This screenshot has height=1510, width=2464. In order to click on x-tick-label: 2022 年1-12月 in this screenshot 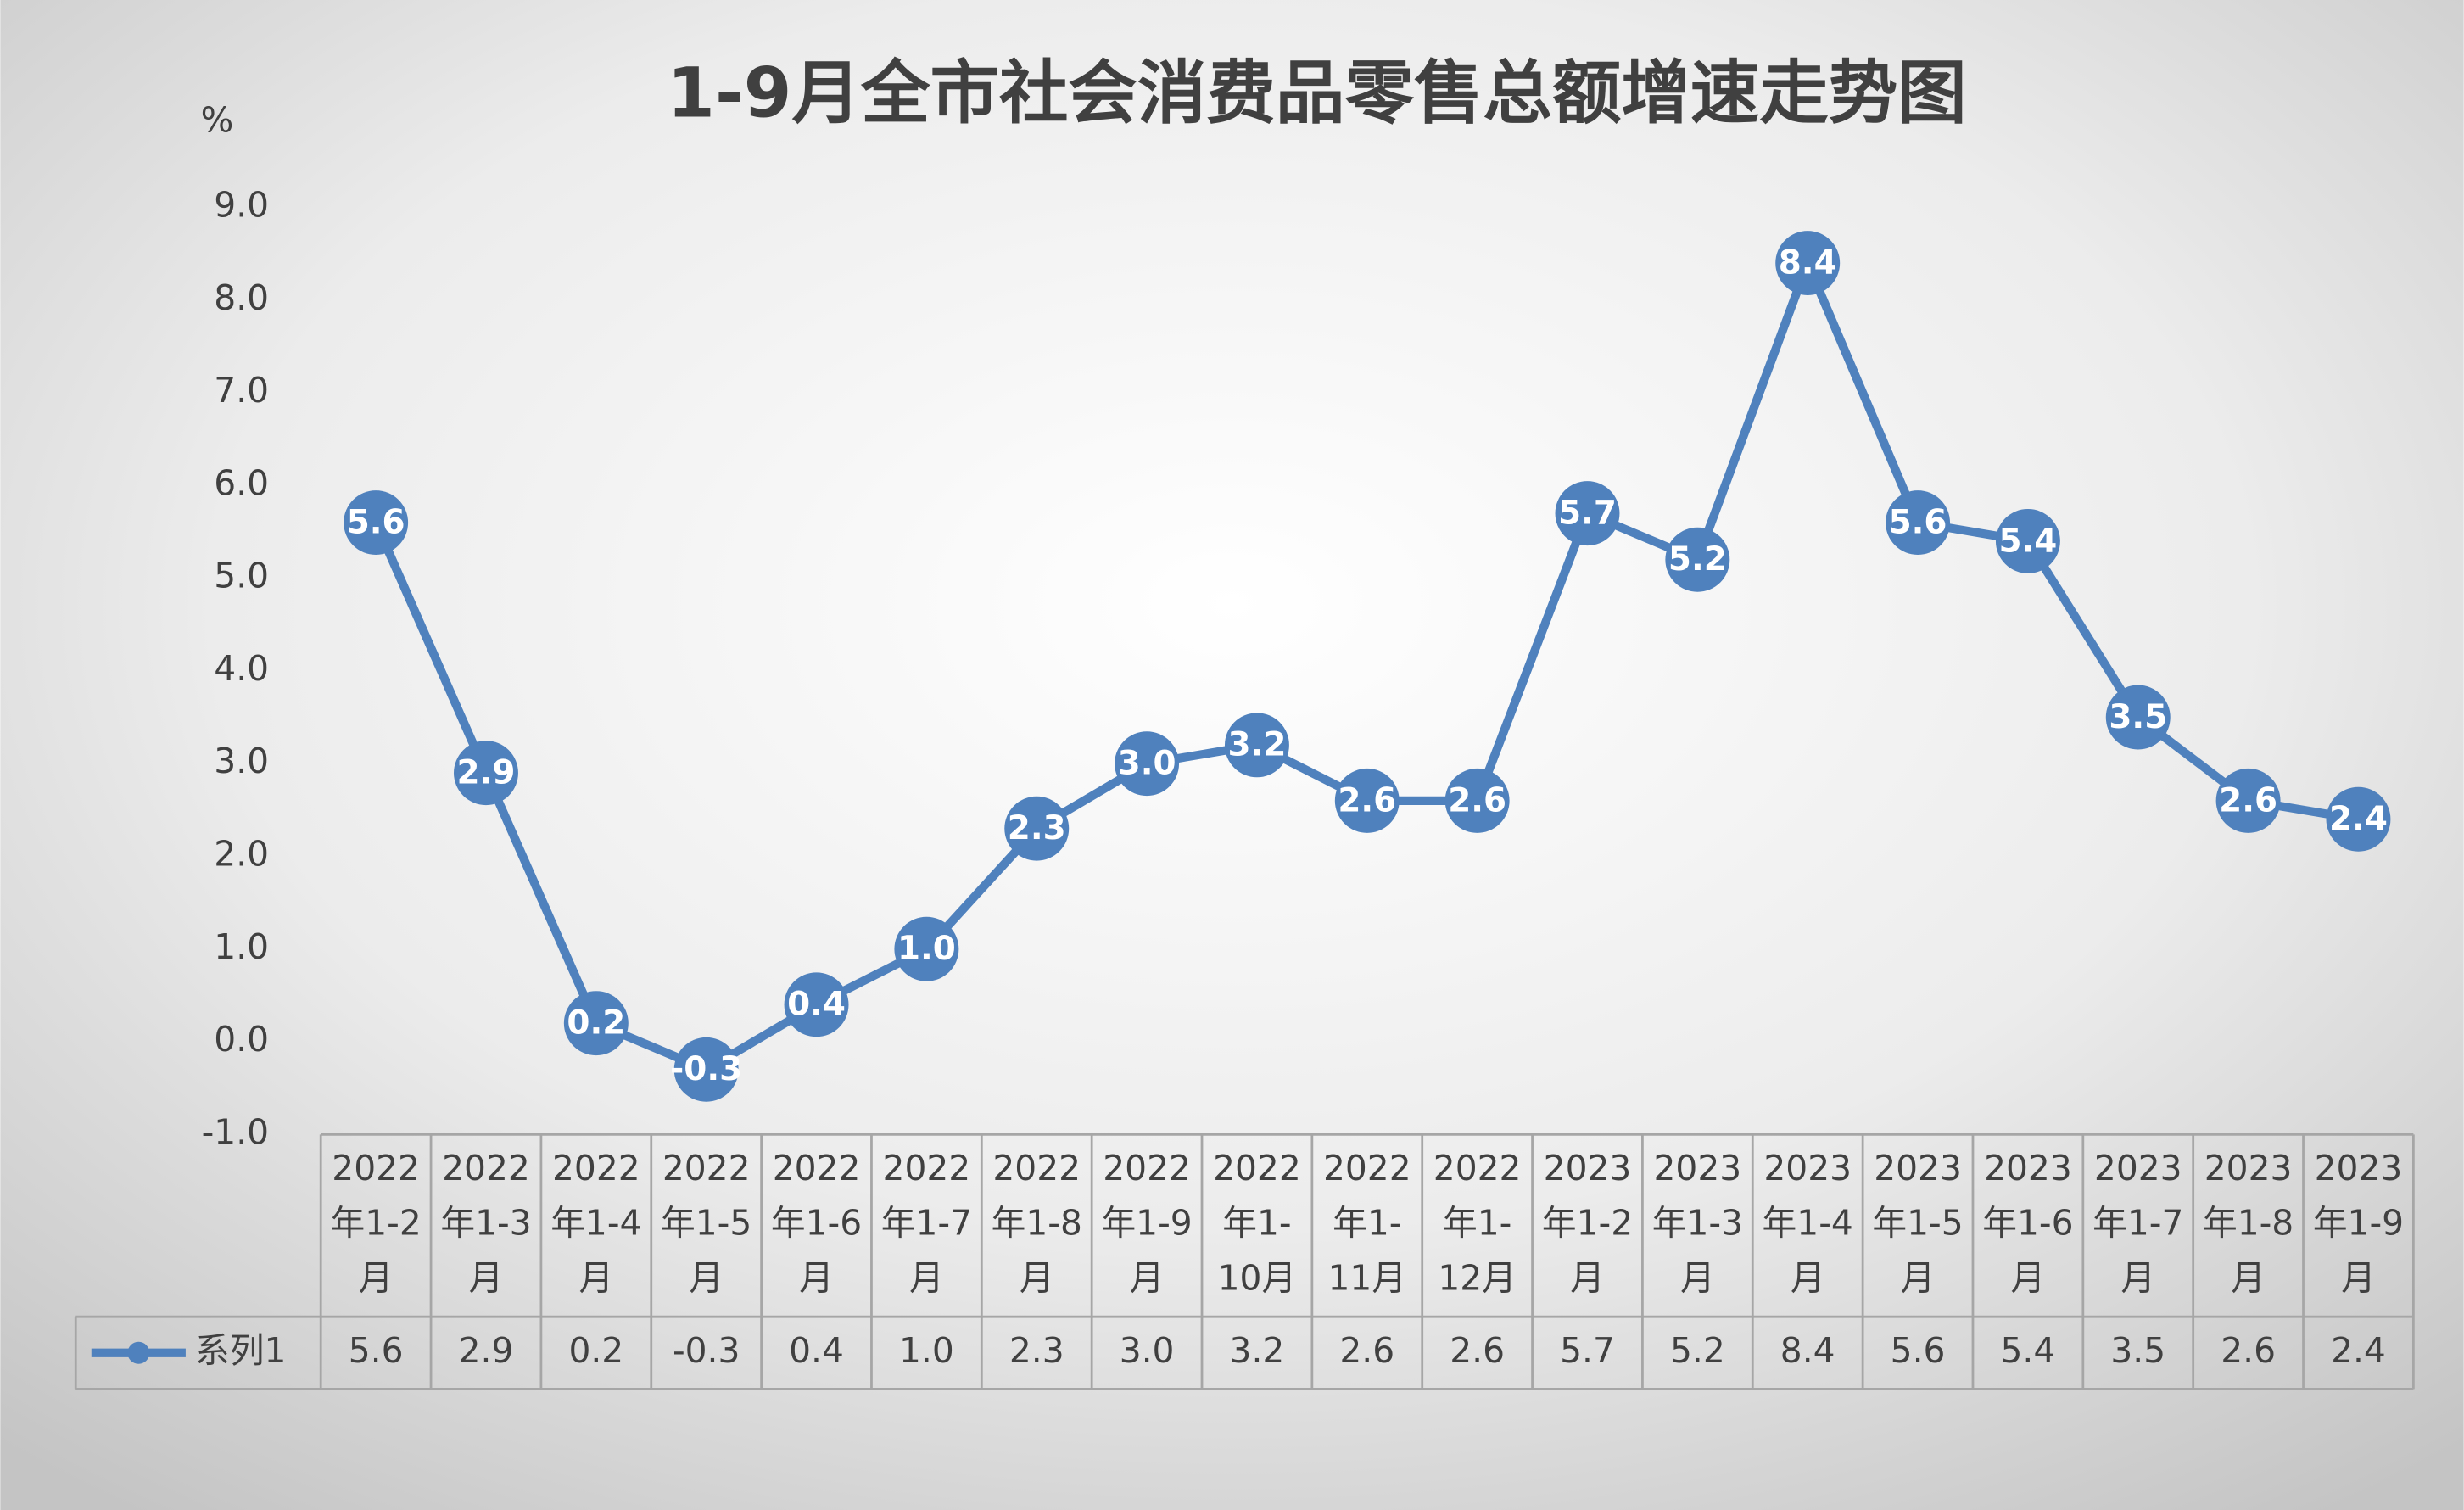, I will do `click(1477, 1223)`.